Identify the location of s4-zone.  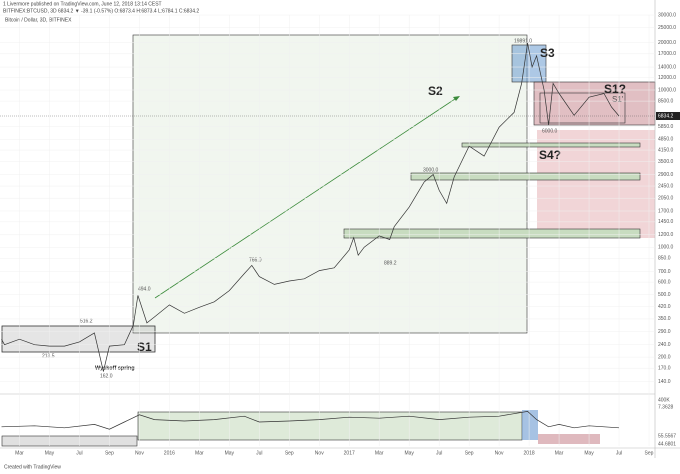
(596, 184).